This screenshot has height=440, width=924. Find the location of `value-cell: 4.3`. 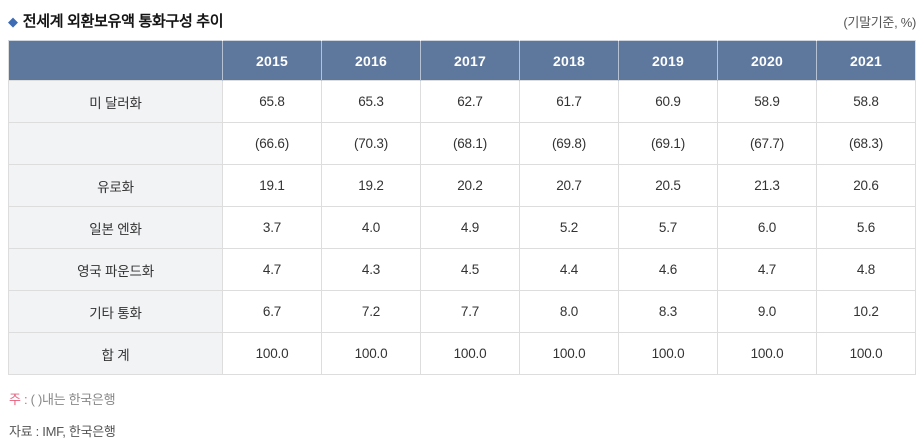

value-cell: 4.3 is located at coordinates (371, 269).